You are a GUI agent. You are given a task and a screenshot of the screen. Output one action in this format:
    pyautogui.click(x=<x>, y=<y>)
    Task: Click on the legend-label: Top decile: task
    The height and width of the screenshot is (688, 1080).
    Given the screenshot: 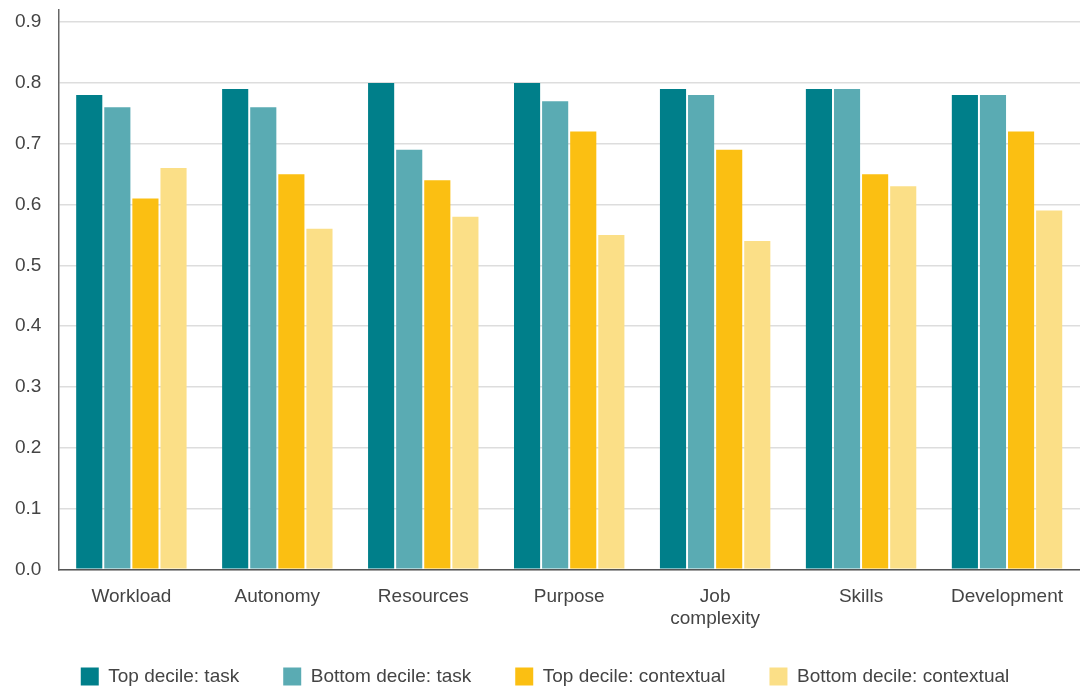 What is the action you would take?
    pyautogui.click(x=174, y=675)
    